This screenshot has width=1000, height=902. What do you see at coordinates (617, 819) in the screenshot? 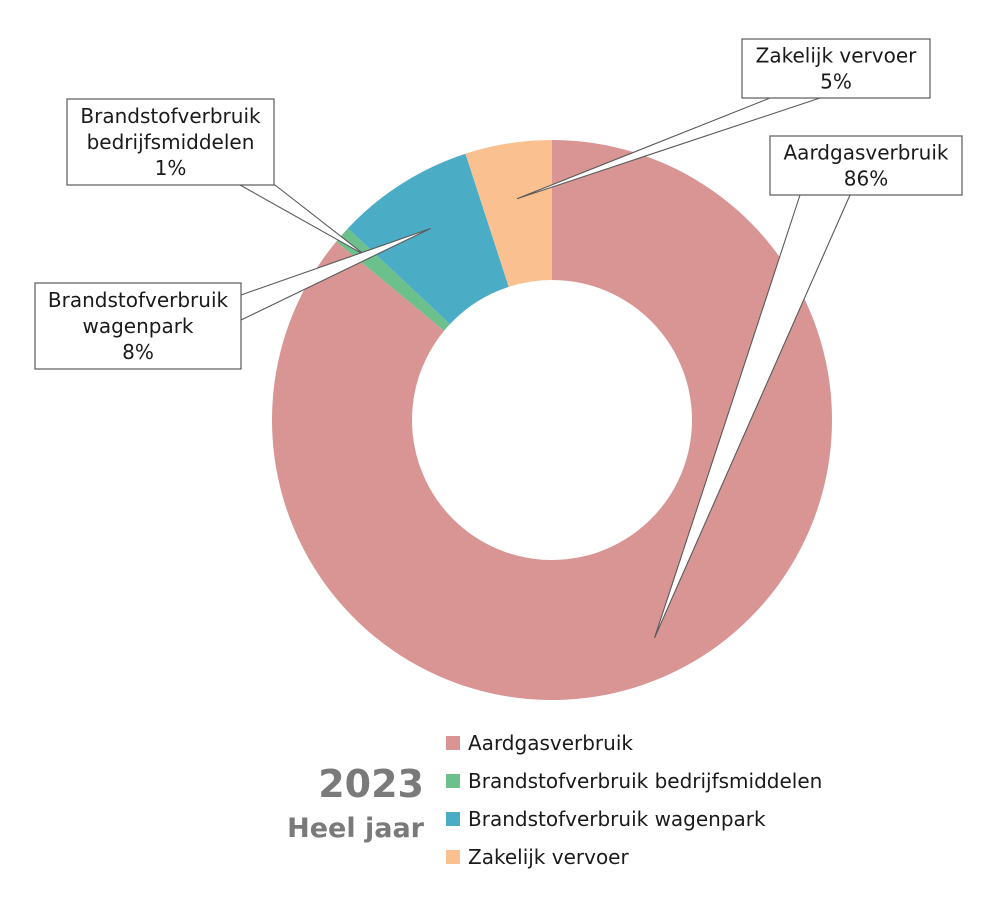
I see `legend-label-3: Brandstofverbruik wagenpark` at bounding box center [617, 819].